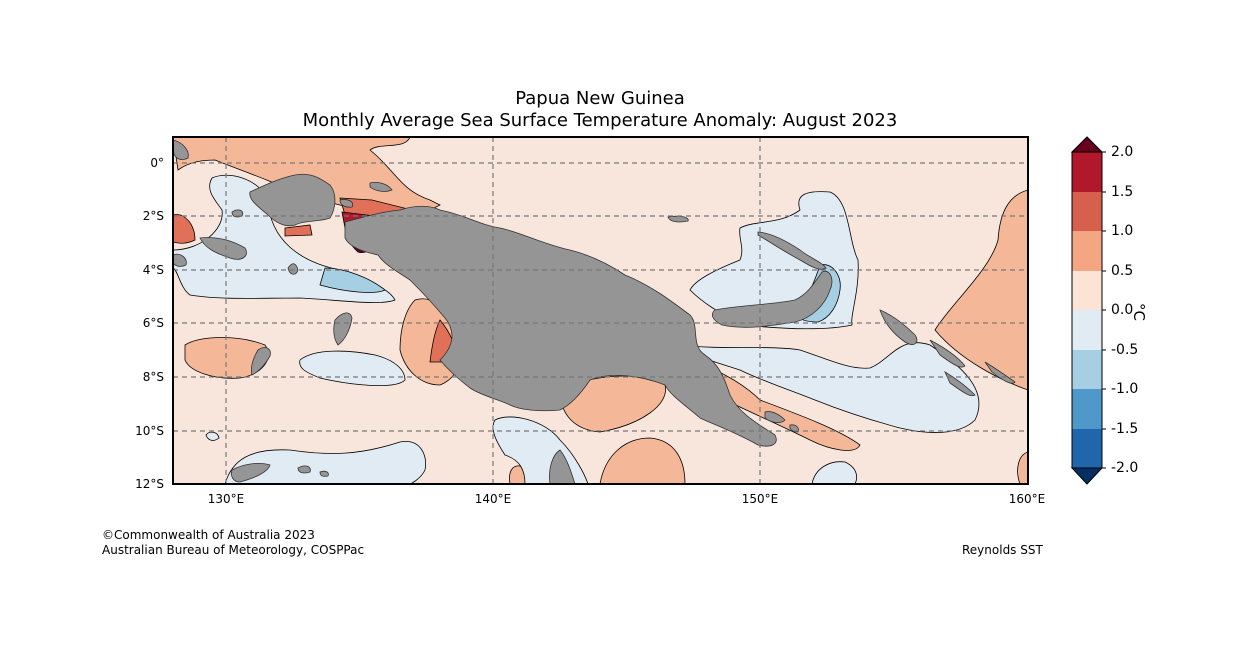  I want to click on lat-tick-label: 4°S, so click(153, 270).